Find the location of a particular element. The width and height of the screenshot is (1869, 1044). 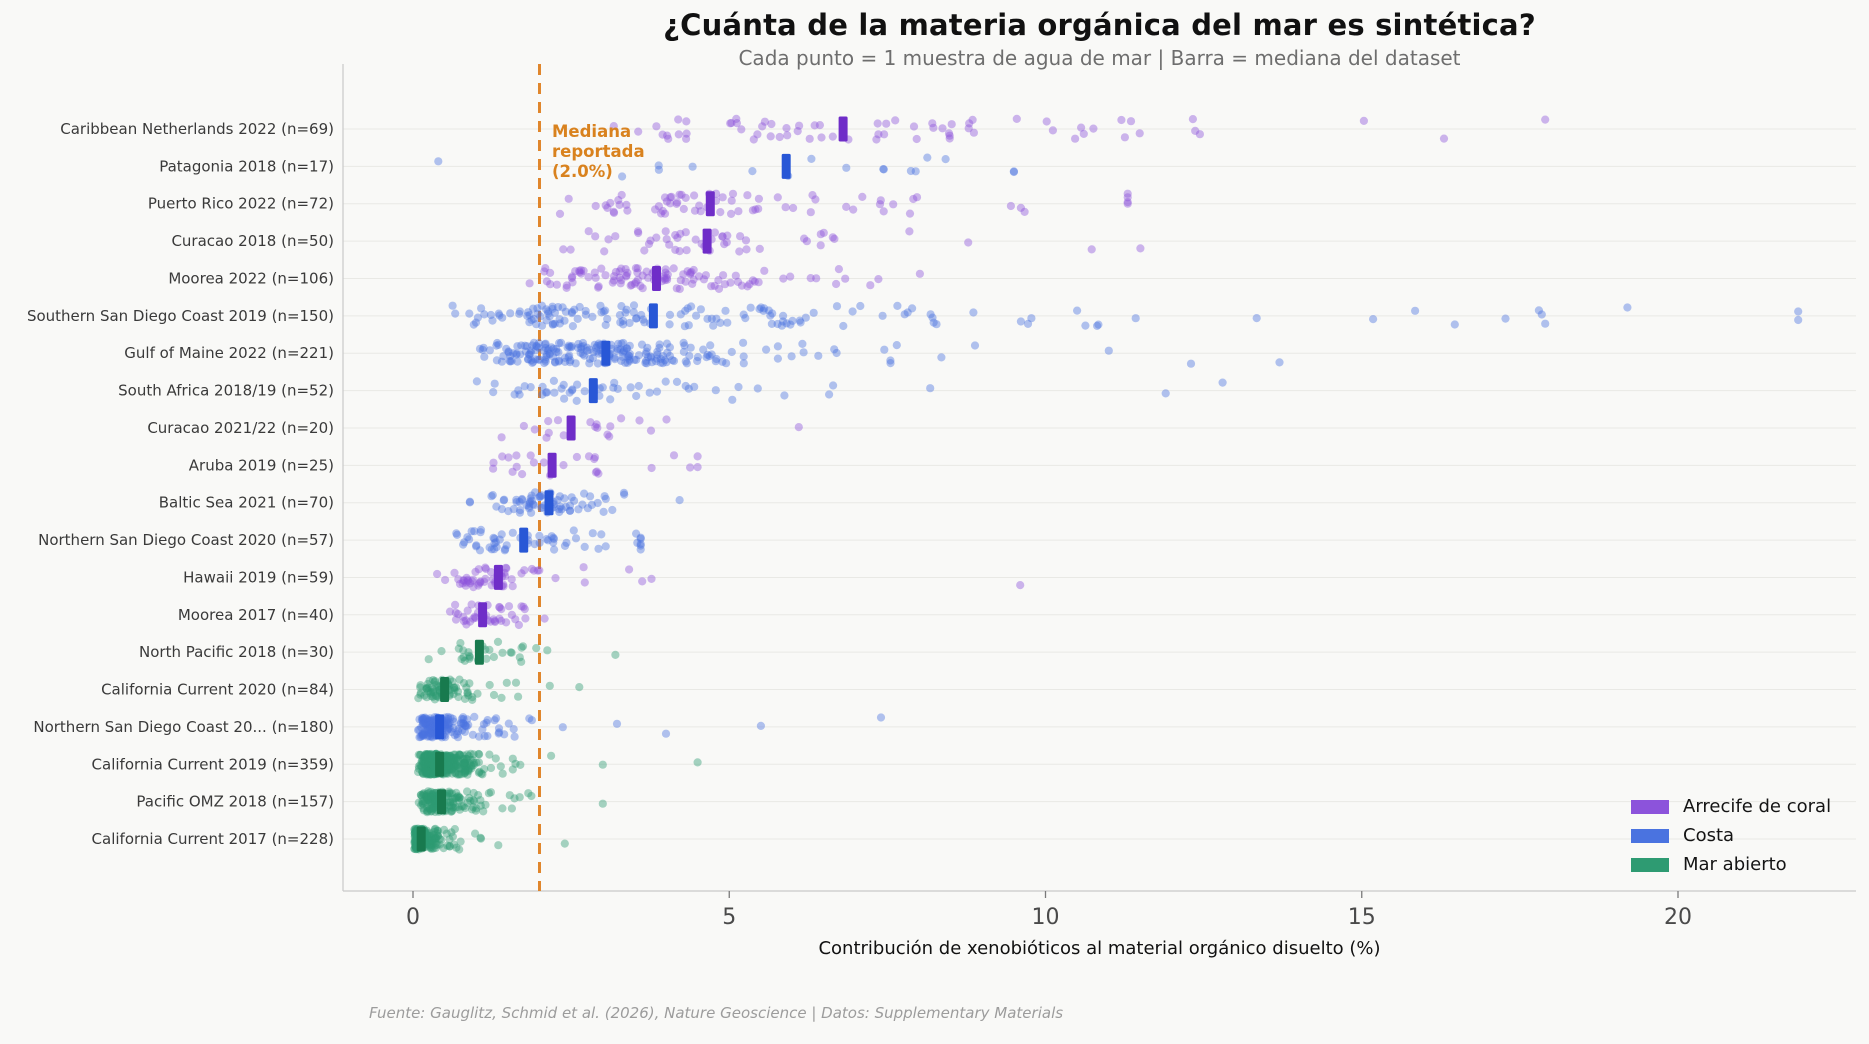

y-tick-label: California Current 2017 (n=228) is located at coordinates (213, 839).